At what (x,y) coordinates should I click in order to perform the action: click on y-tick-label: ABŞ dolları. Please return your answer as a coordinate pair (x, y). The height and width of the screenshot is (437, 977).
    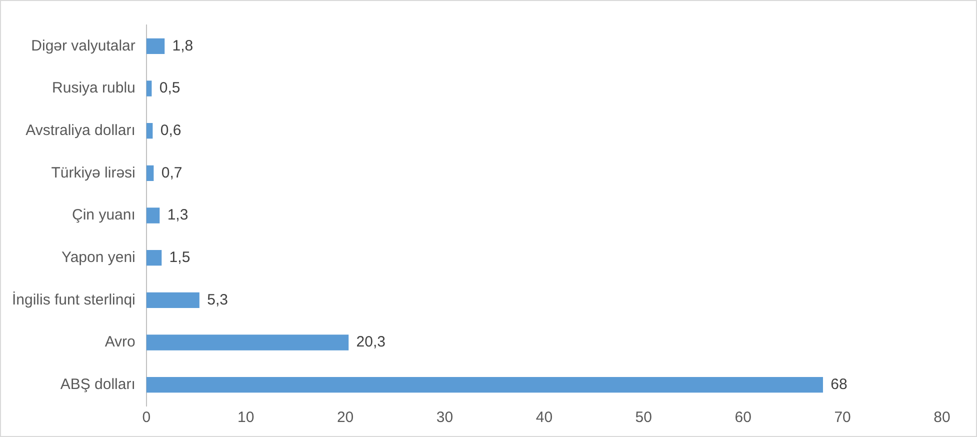
    Looking at the image, I should click on (98, 384).